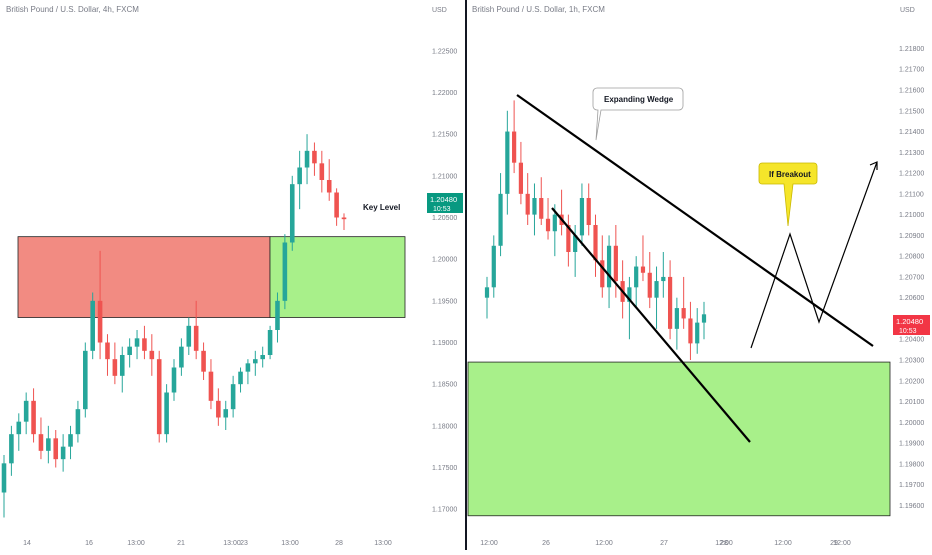 This screenshot has height=555, width=932. What do you see at coordinates (664, 543) in the screenshot?
I see `right-x-tick-label: 27` at bounding box center [664, 543].